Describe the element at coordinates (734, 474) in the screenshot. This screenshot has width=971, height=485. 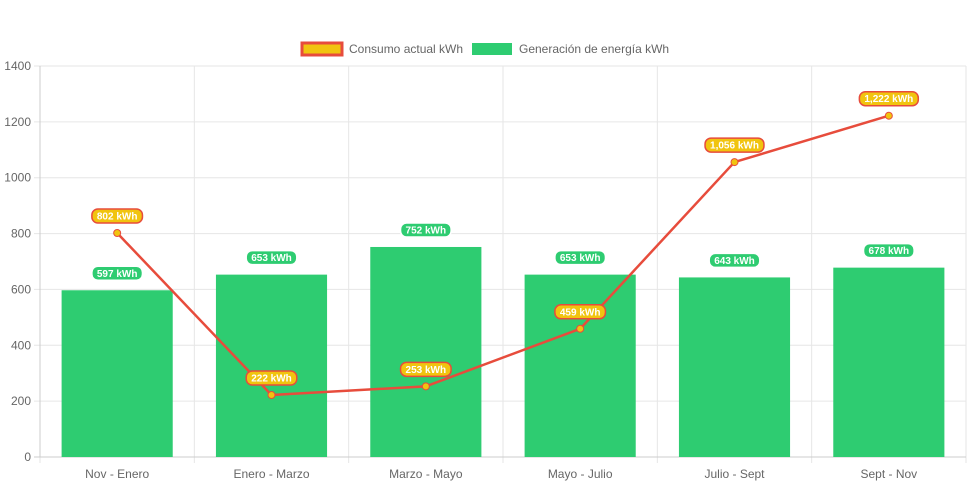
I see `x-tick-label: Julio - Sept` at that location.